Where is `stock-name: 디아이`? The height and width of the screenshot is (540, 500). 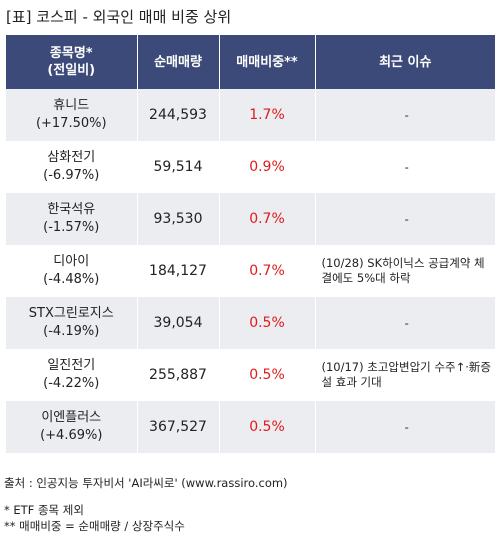 stock-name: 디아이 is located at coordinates (71, 261).